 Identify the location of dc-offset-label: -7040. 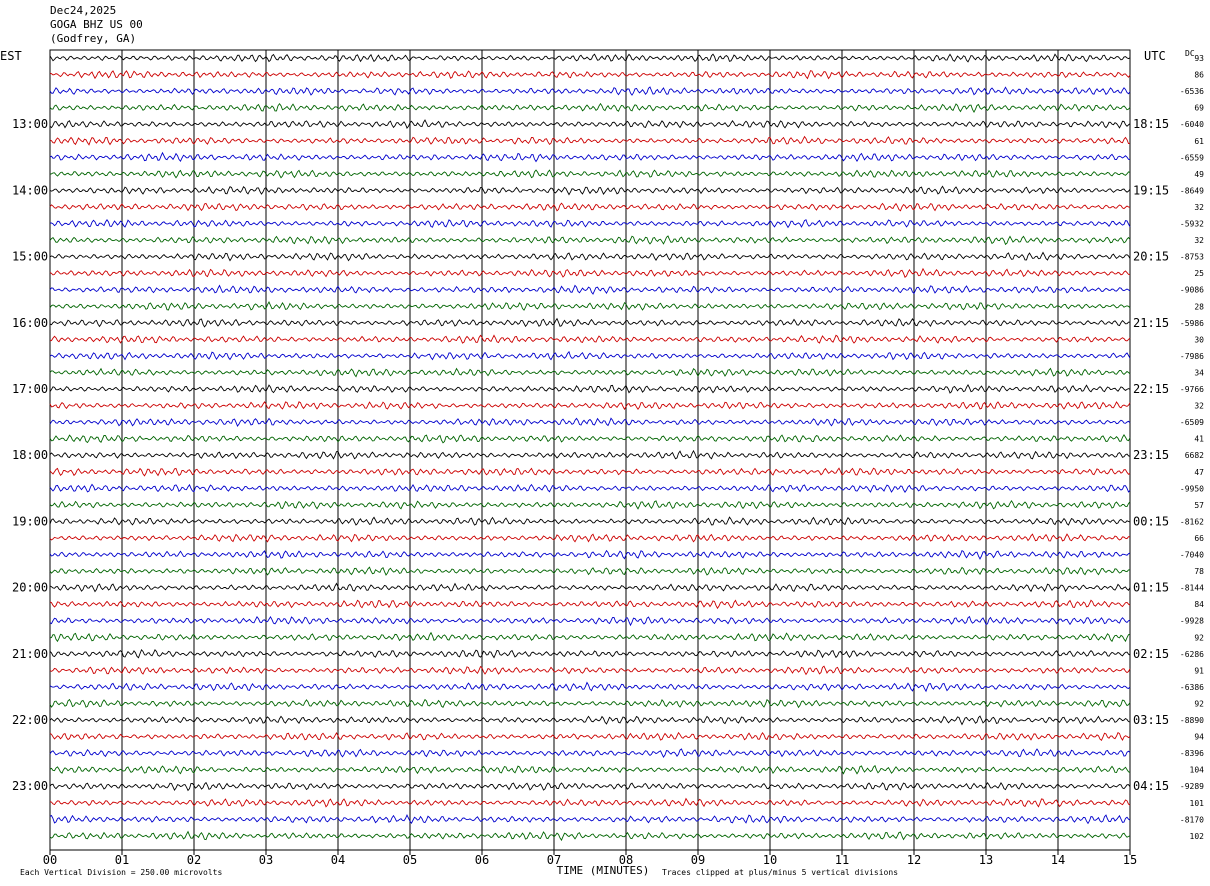
(1192, 555).